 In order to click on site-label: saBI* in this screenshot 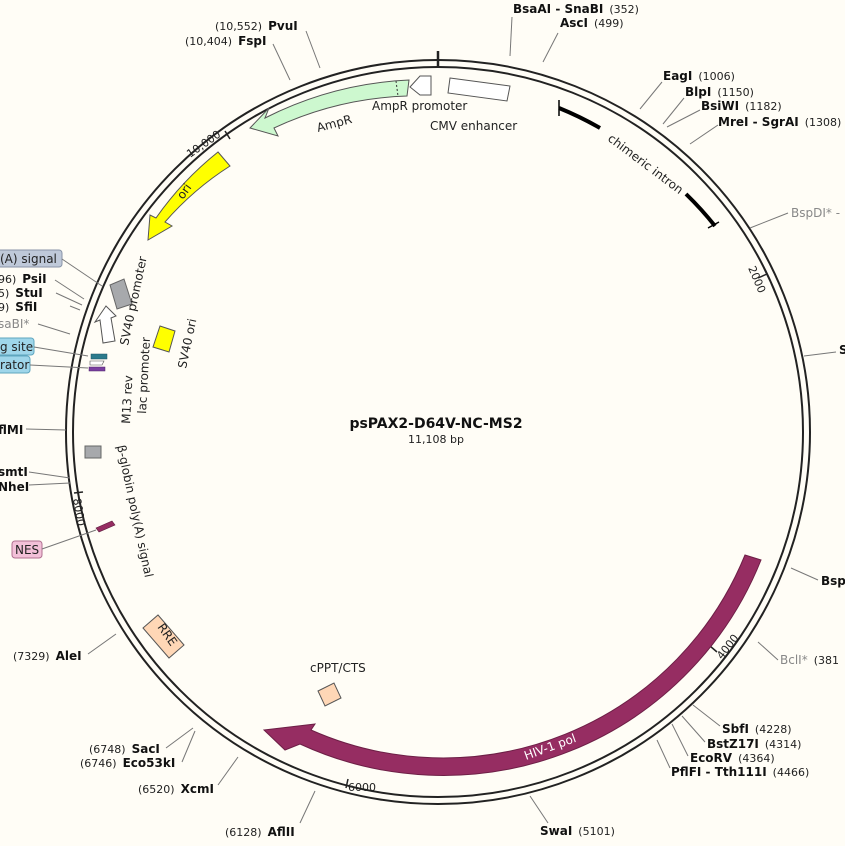, I will do `click(14, 324)`.